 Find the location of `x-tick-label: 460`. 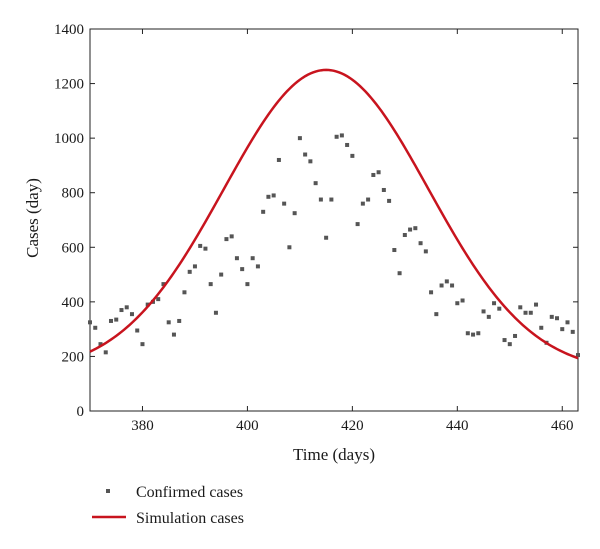

x-tick-label: 460 is located at coordinates (562, 426).